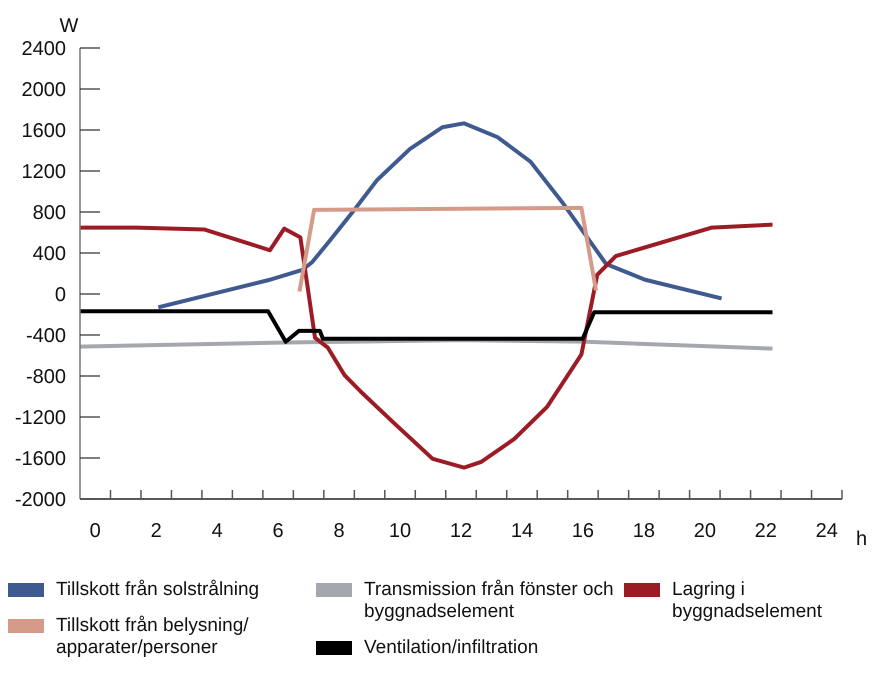 Image resolution: width=890 pixels, height=697 pixels. I want to click on y-tick-label: -2000, so click(40, 500).